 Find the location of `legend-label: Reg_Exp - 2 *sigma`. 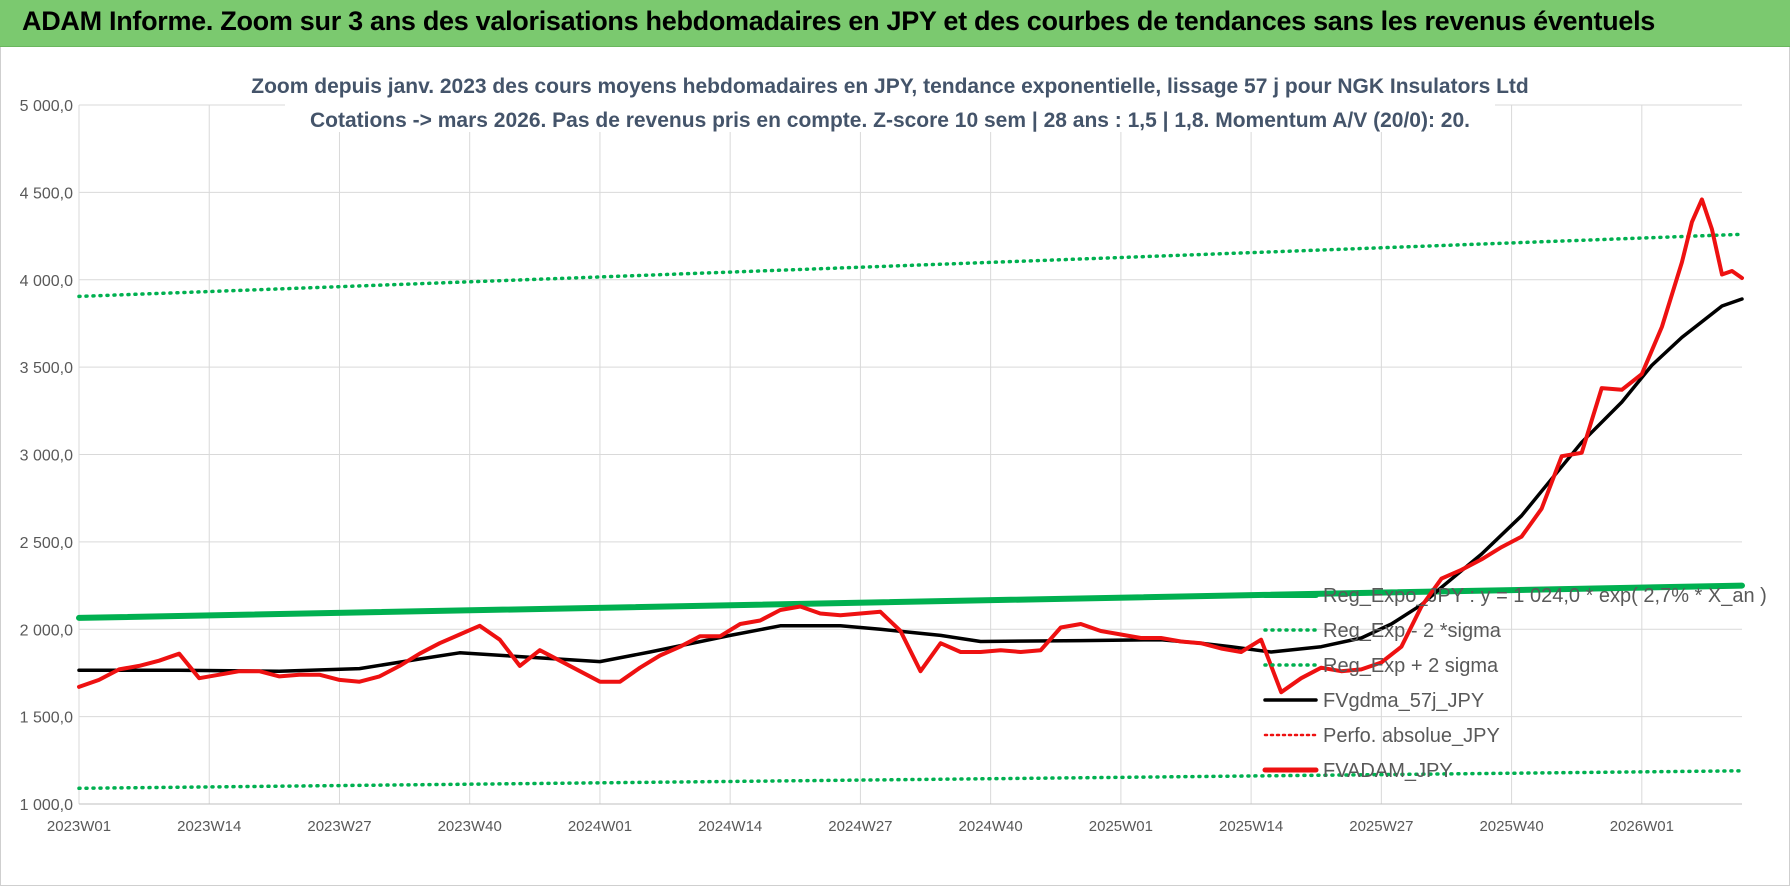

legend-label: Reg_Exp - 2 *sigma is located at coordinates (1412, 631).